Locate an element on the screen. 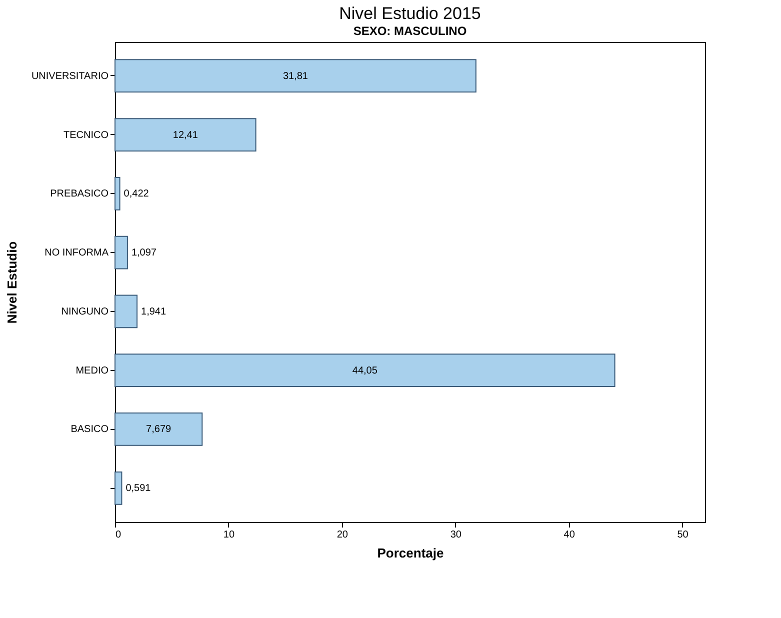 The image size is (781, 618). y-tick-label: BASICO is located at coordinates (89, 430).